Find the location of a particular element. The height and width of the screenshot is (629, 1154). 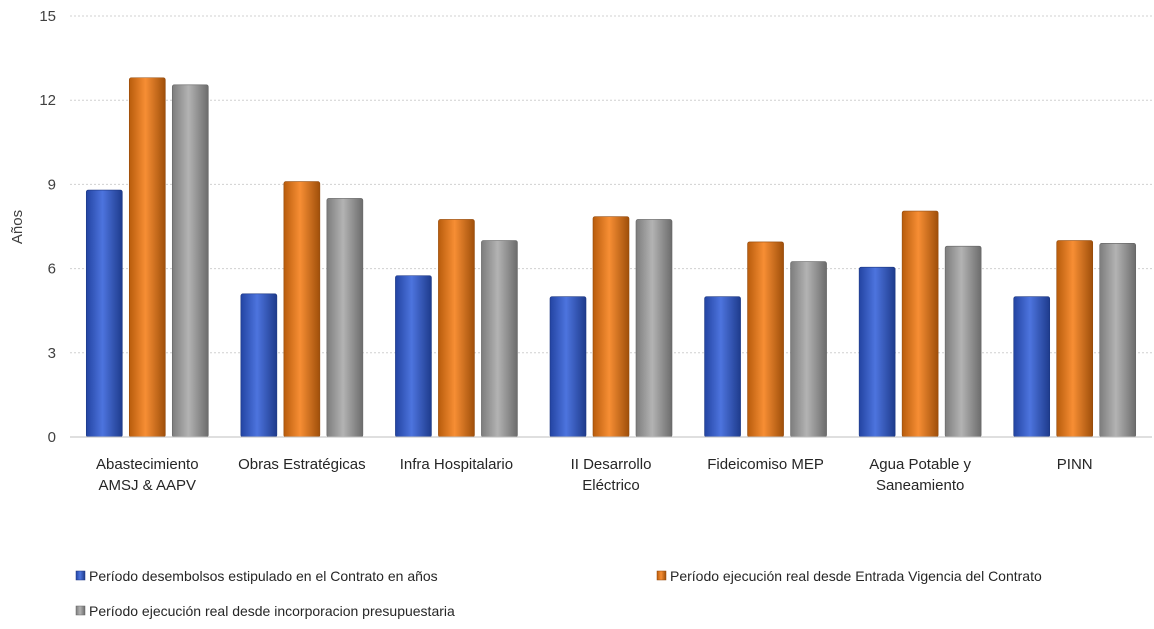

y-tick-label: 3 is located at coordinates (52, 353).